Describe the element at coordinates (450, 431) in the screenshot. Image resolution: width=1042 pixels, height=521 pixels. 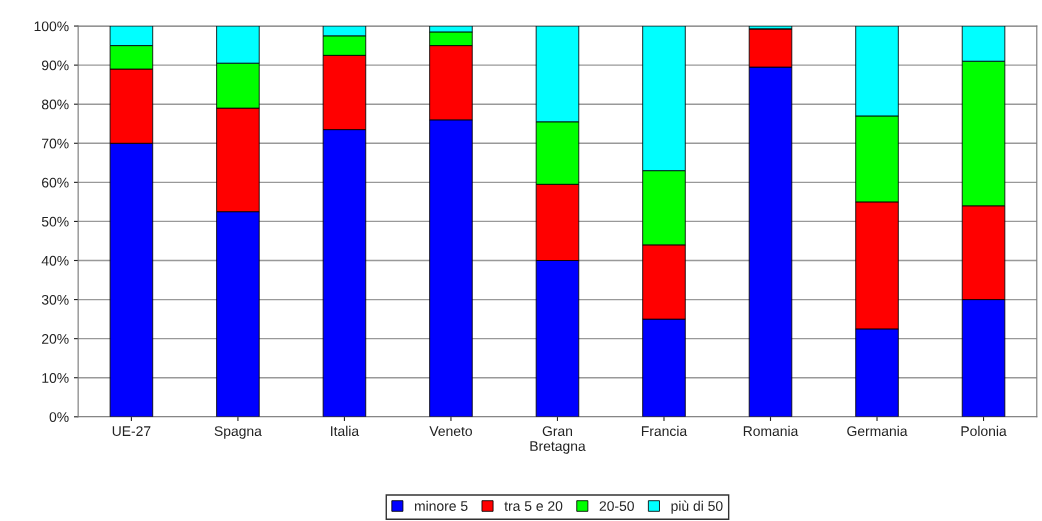
I see `x-tick-label: Veneto` at that location.